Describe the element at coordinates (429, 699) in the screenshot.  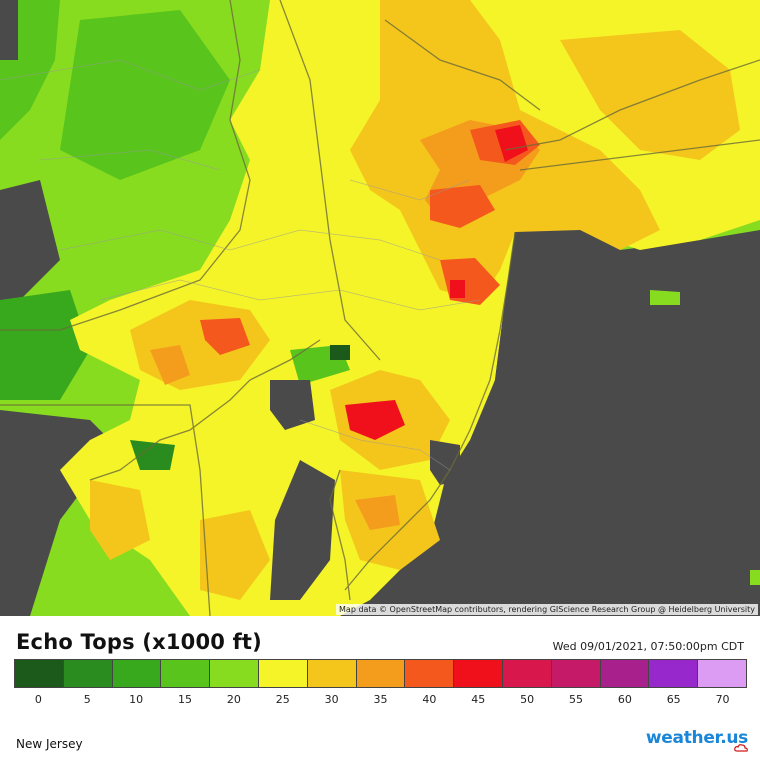
I see `scale-tick-40: 40` at that location.